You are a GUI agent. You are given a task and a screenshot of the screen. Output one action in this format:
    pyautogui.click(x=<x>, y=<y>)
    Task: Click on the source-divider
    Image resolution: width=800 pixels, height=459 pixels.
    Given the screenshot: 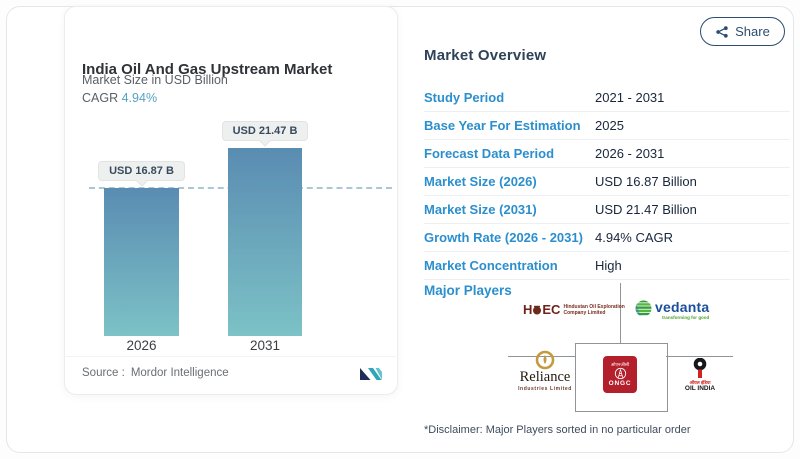 What is the action you would take?
    pyautogui.click(x=231, y=356)
    